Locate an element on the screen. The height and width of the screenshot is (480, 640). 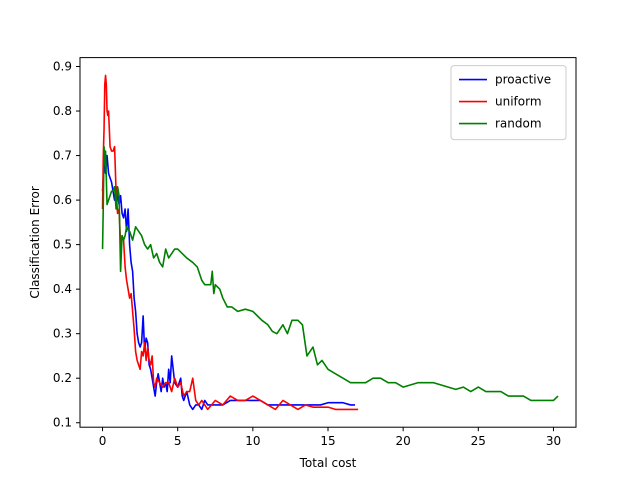
y-tick-label: 0.4 is located at coordinates (62, 289).